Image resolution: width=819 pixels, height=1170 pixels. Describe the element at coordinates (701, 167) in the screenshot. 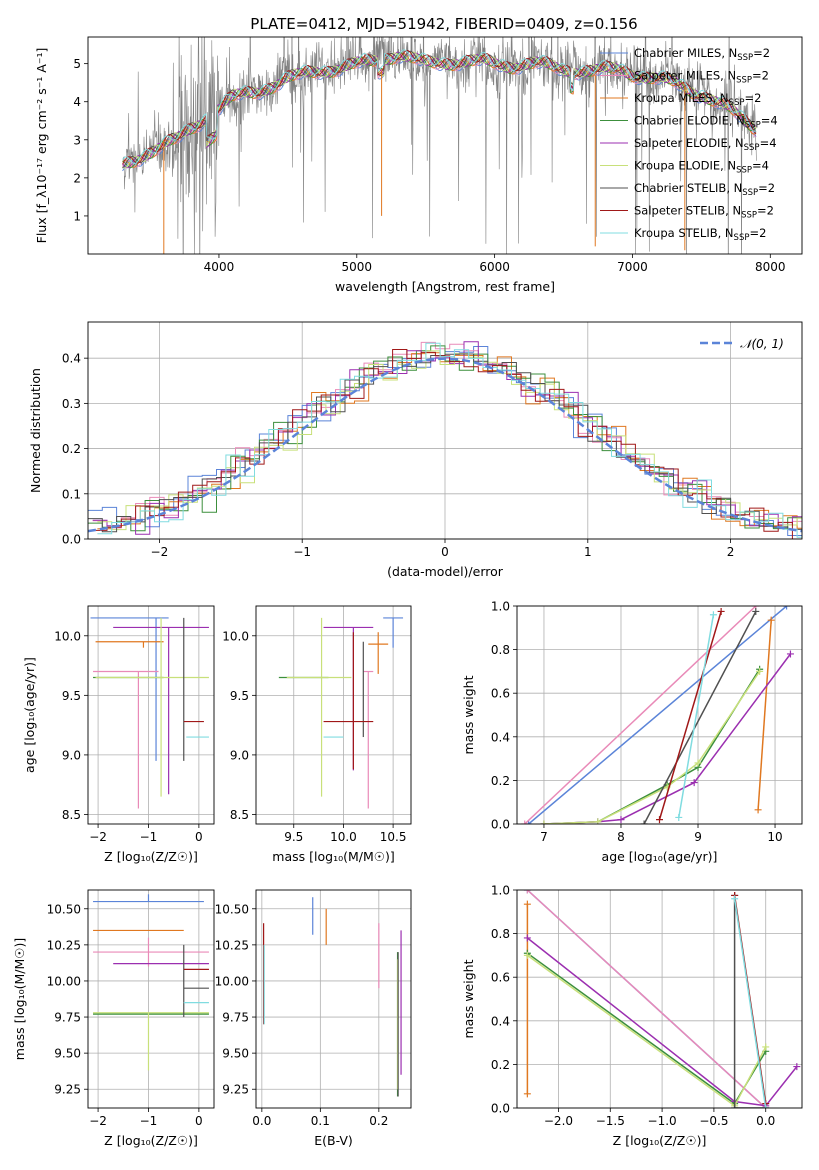

I see `legend-label-kroupa-elodie: Kroupa ELODIE, NSSP=4` at that location.